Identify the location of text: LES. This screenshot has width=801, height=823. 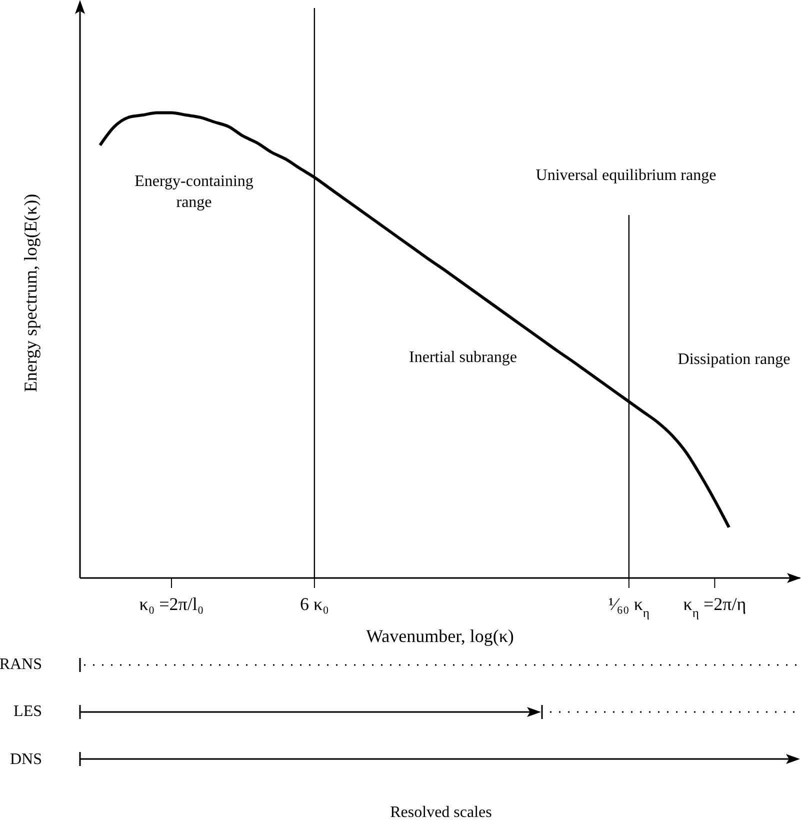
(27, 712).